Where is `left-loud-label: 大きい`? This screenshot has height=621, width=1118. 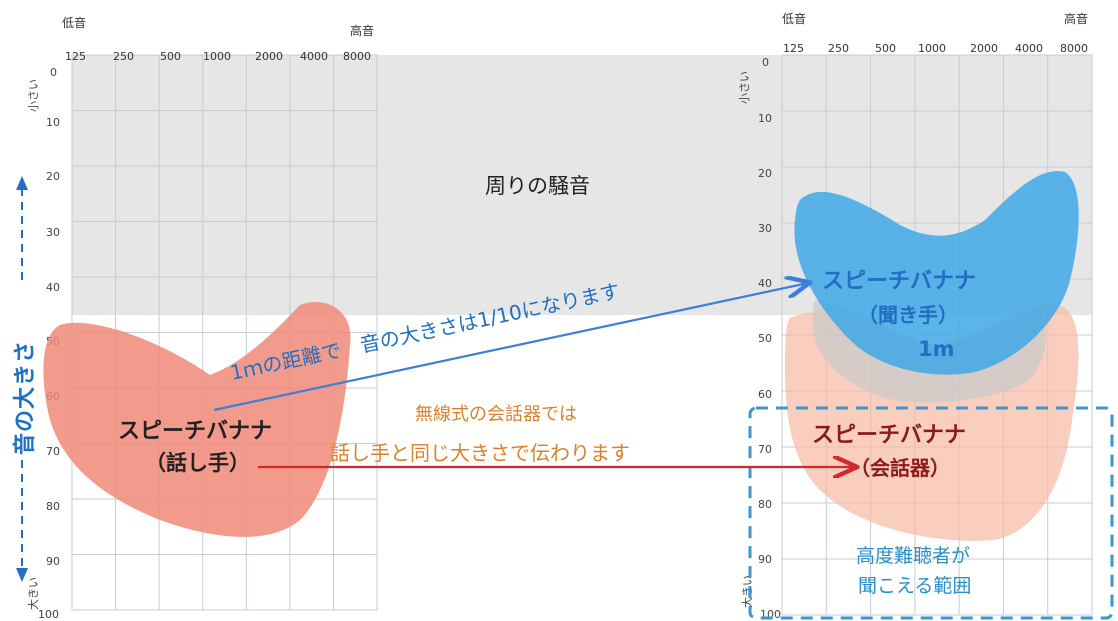 left-loud-label: 大きい is located at coordinates (33, 593).